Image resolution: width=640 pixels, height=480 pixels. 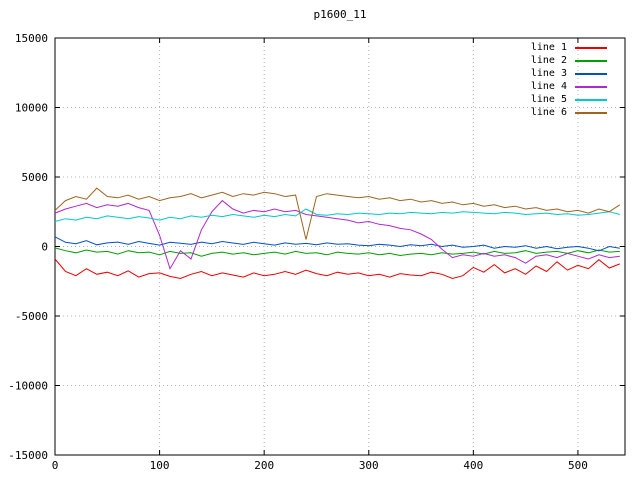 I want to click on x-tick-label: 100, so click(x=160, y=465).